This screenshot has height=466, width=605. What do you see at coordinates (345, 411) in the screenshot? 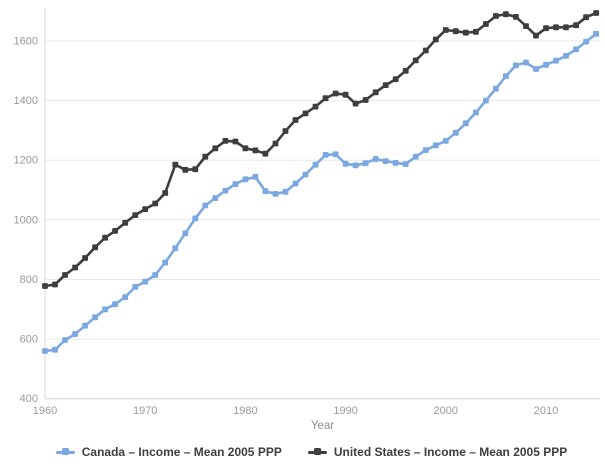
I see `x-tick-label: 1990` at bounding box center [345, 411].